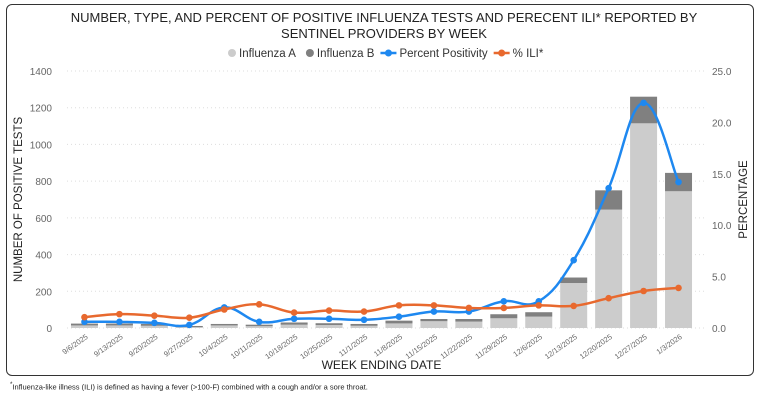 The width and height of the screenshot is (768, 400). What do you see at coordinates (43, 256) in the screenshot?
I see `y-tick-label: 400` at bounding box center [43, 256].